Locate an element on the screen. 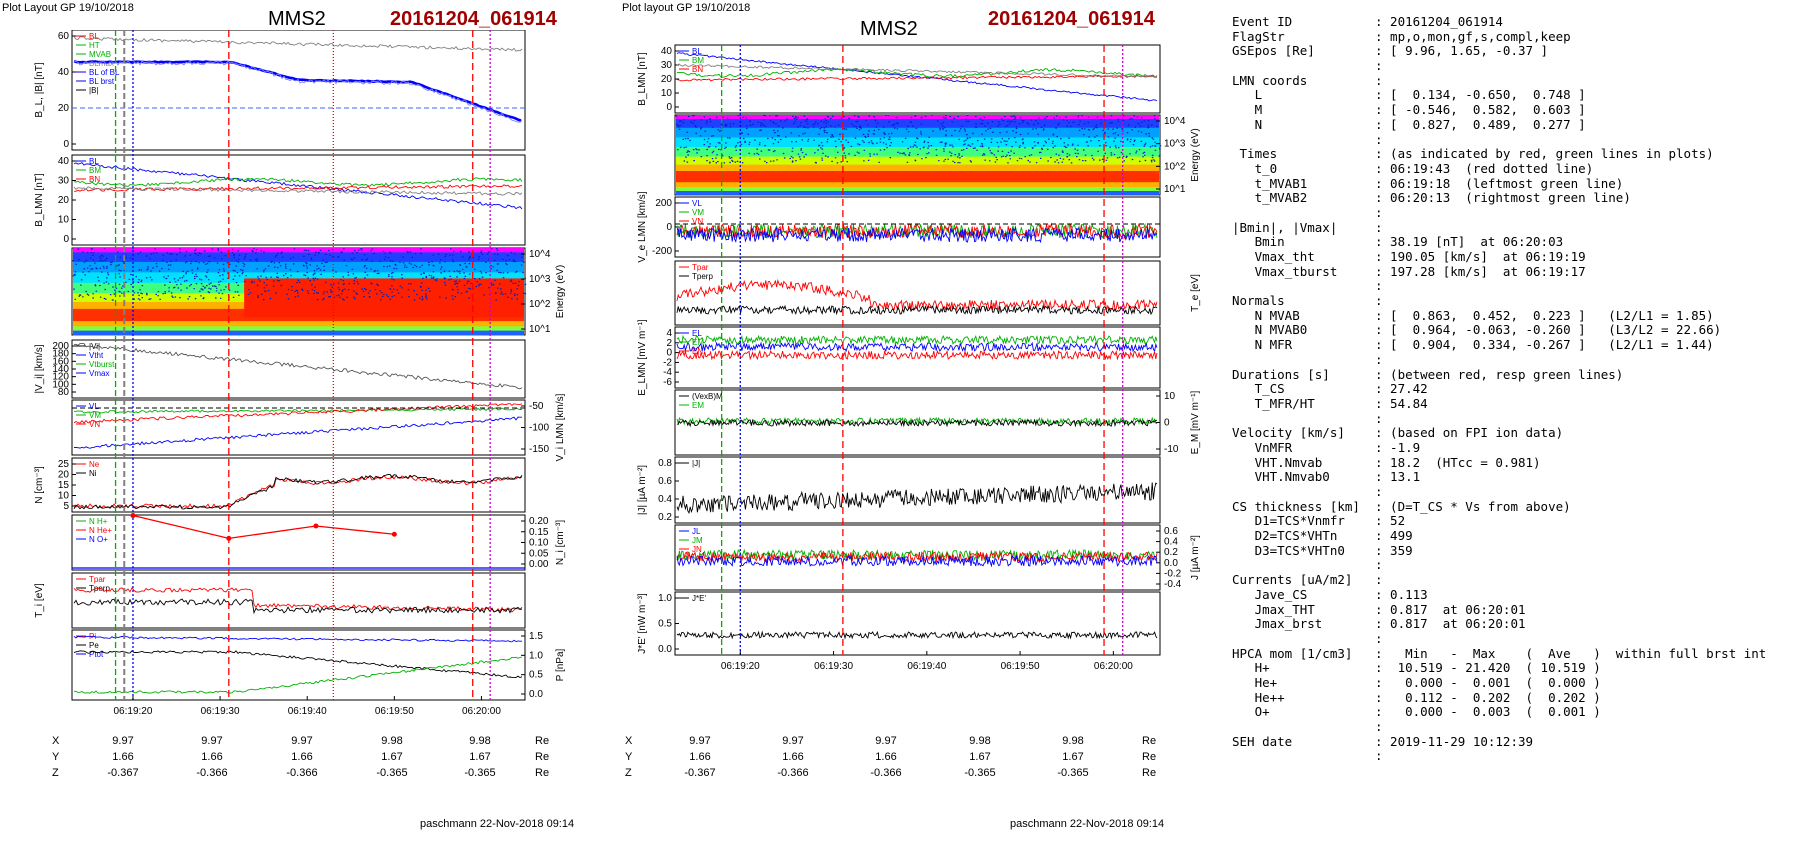 This screenshot has height=841, width=1804. left-legend-label: BL brst is located at coordinates (102, 81).